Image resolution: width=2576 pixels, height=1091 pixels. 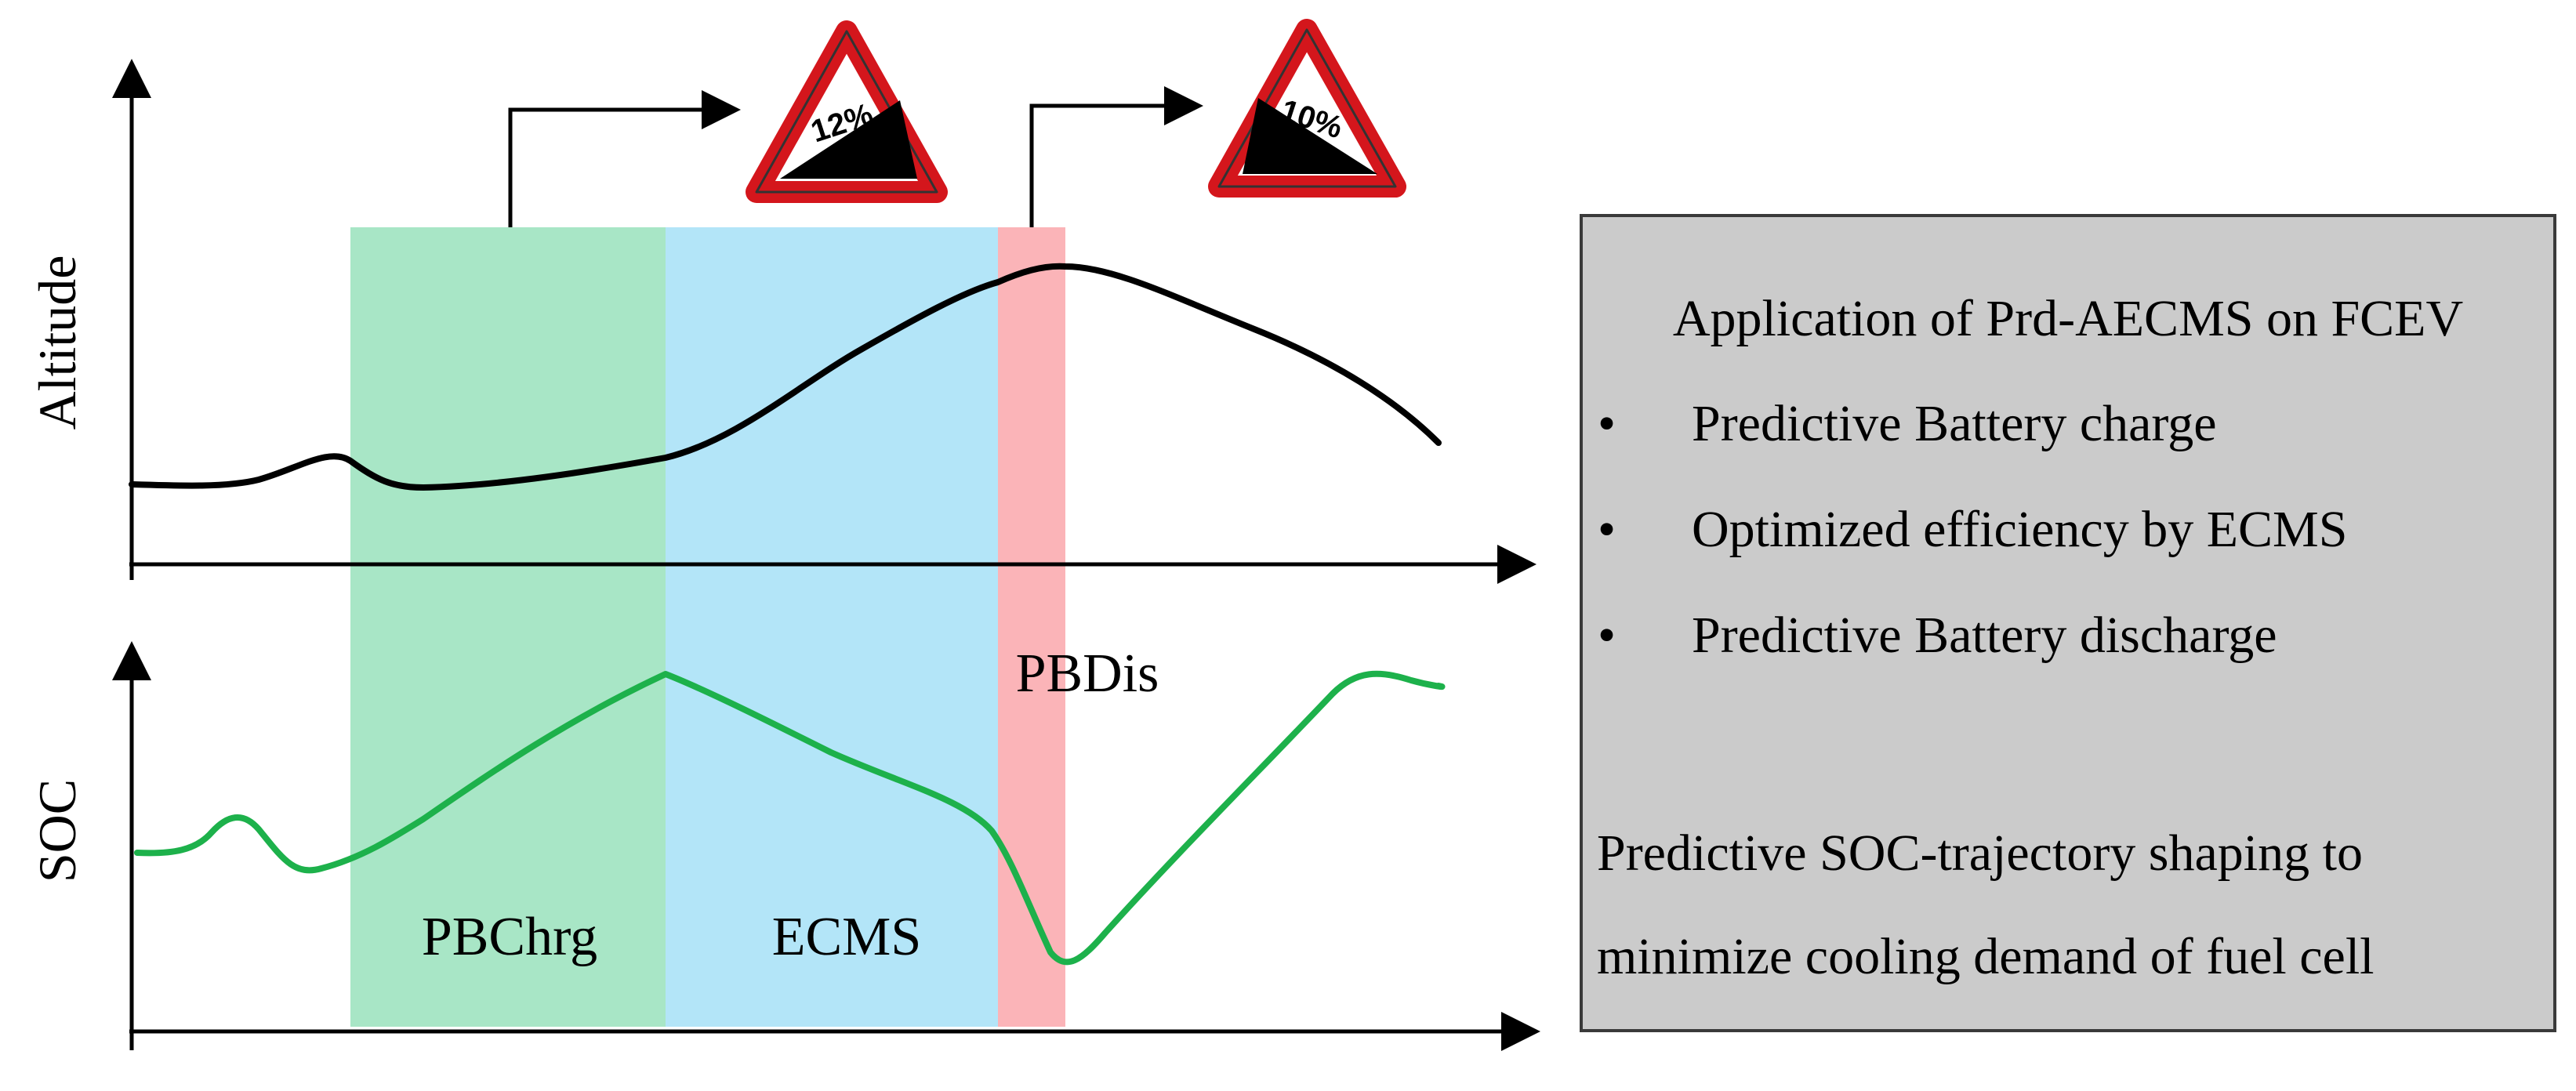 What do you see at coordinates (1116, 156) in the screenshot?
I see `grade-10-callout-arrow` at bounding box center [1116, 156].